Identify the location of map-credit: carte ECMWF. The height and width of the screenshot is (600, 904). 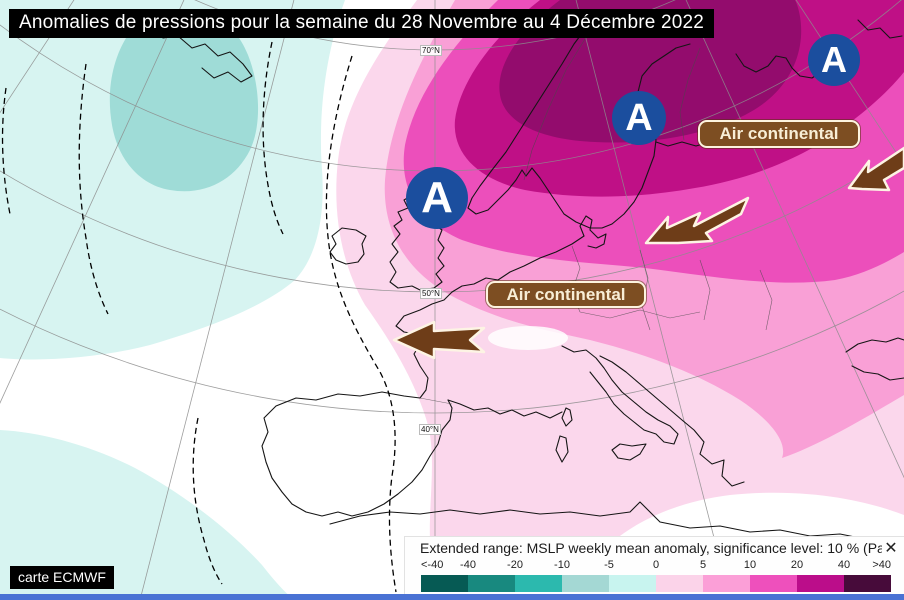
(62, 577).